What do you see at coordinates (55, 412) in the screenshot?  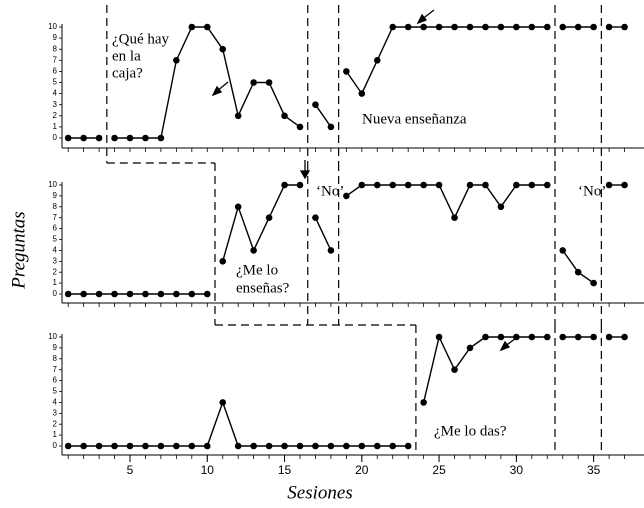 I see `y-tick-label: 3` at bounding box center [55, 412].